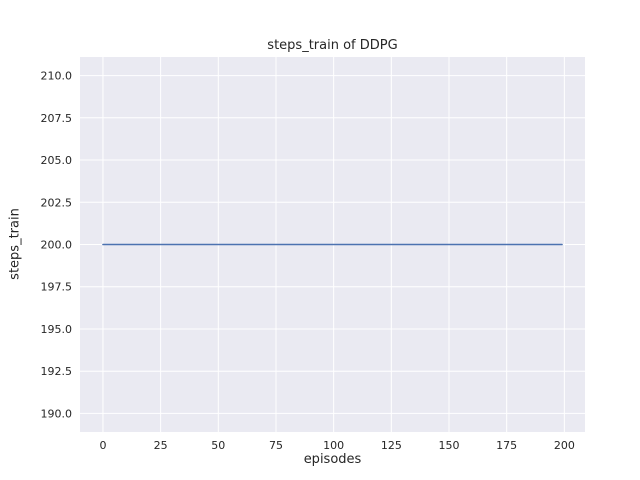 This screenshot has width=640, height=480. I want to click on svg-text: 200, so click(564, 445).